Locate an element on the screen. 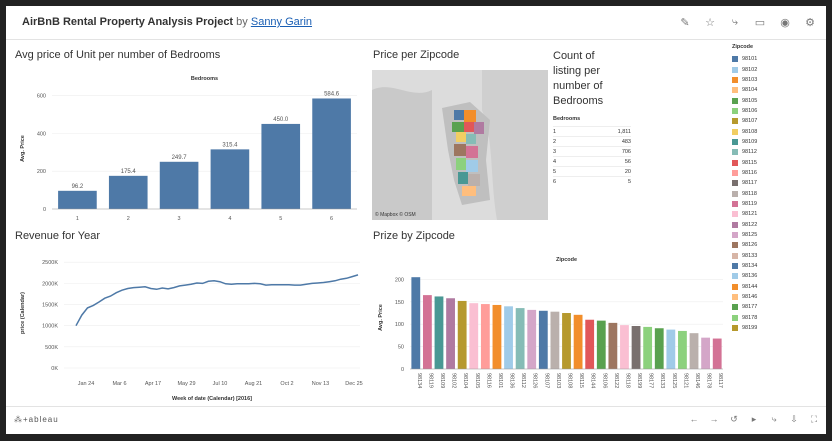 This screenshot has height=441, width=832. settings-icon: ⚙ is located at coordinates (810, 22).